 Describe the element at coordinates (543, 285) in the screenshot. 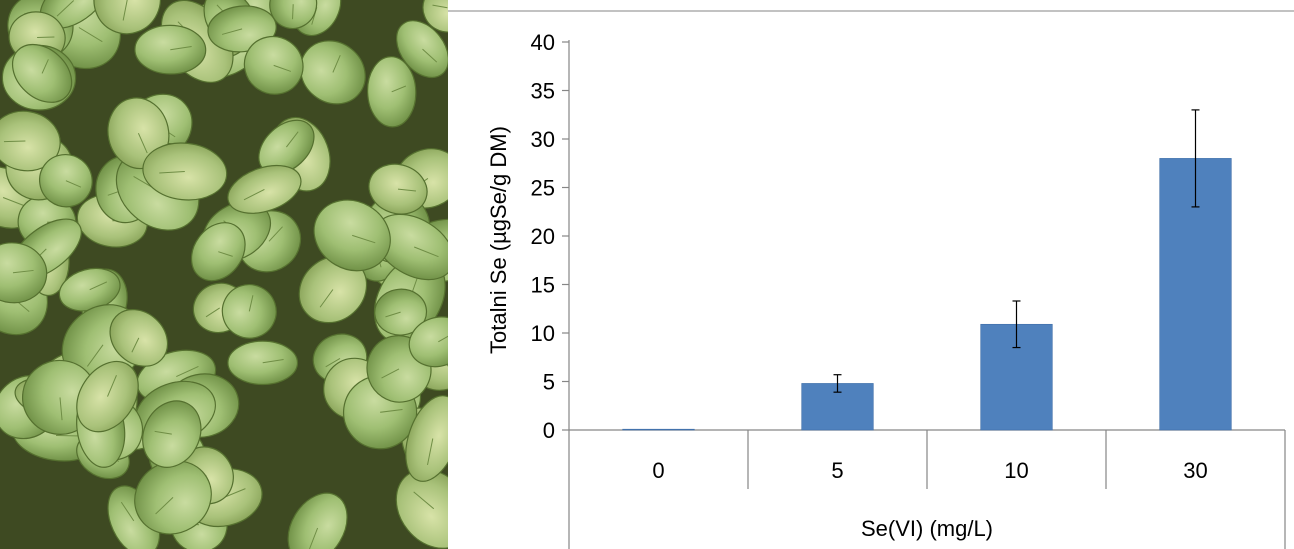

I see `y-tick-label: 15` at that location.